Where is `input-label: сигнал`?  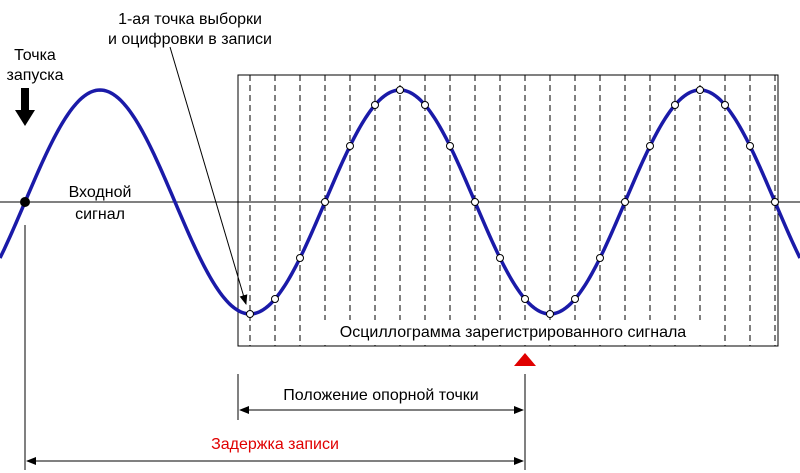 input-label: сигнал is located at coordinates (100, 214).